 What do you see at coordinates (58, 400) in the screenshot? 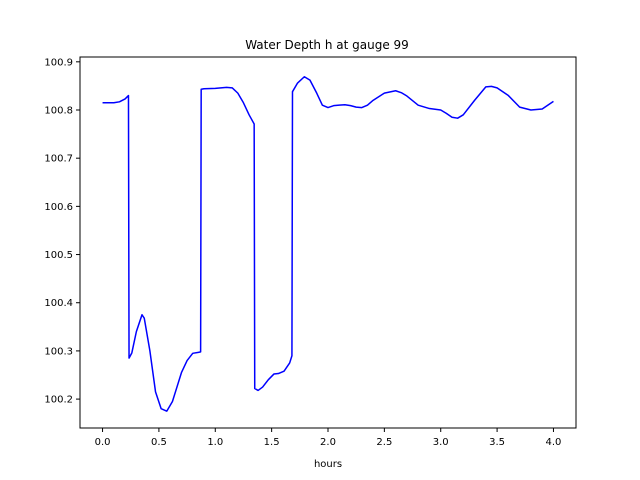
I see `y-tick-label: 100.2` at bounding box center [58, 400].